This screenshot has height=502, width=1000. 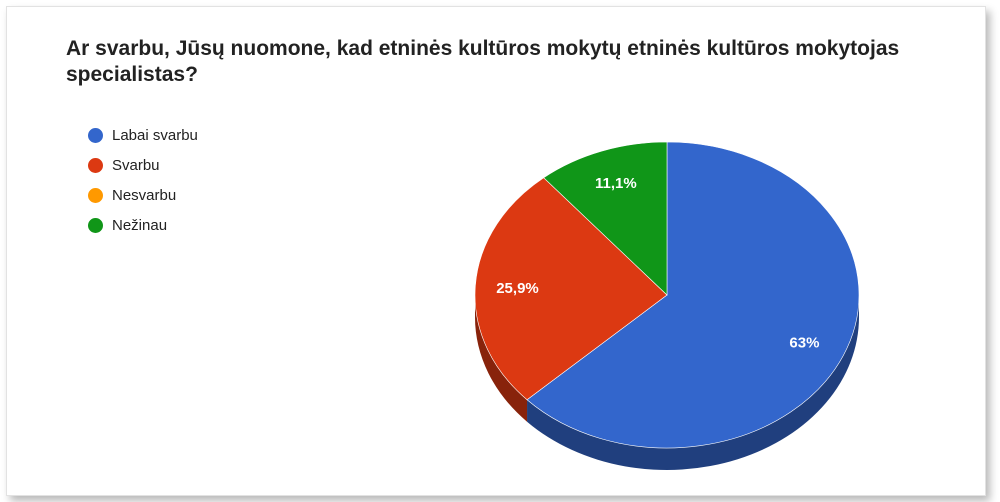 I want to click on slice-label-3: 11,1%, so click(x=616, y=183).